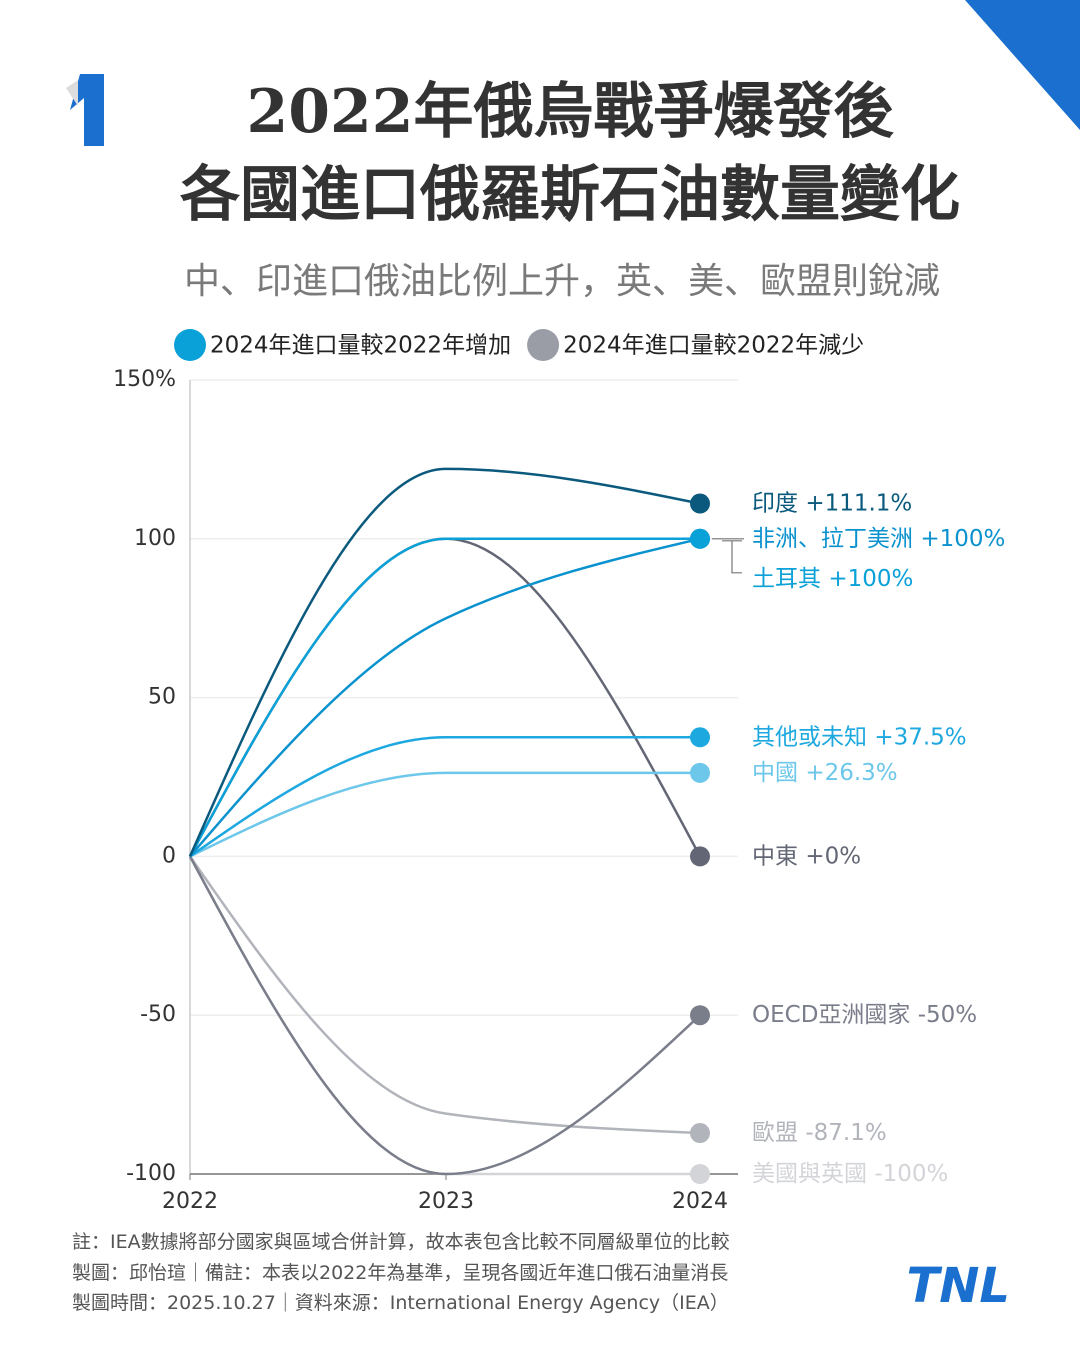  What do you see at coordinates (446, 1201) in the screenshot?
I see `x-tick-label: 2023` at bounding box center [446, 1201].